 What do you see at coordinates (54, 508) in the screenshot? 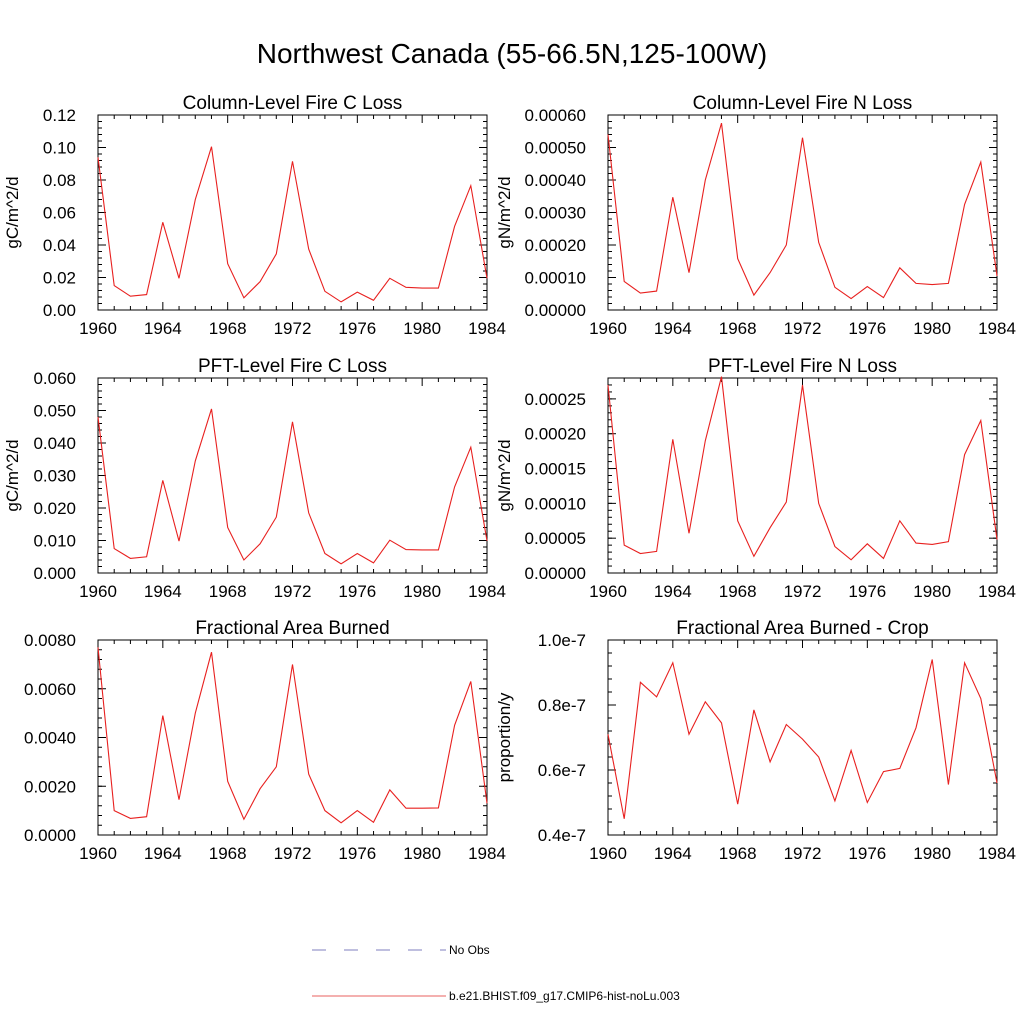
I see `y-tick-label: 0.020` at bounding box center [54, 508].